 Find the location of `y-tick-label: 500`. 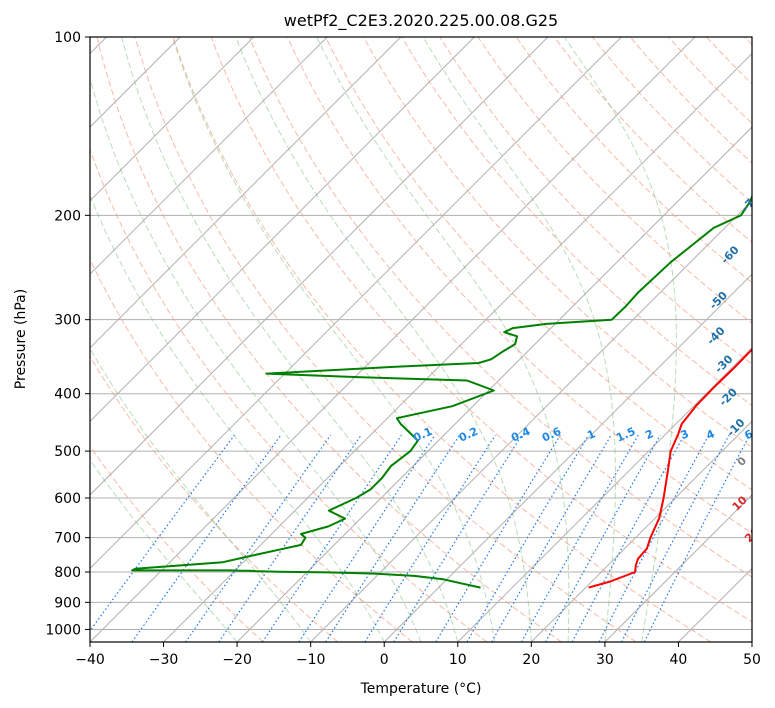

y-tick-label: 500 is located at coordinates (67, 452).